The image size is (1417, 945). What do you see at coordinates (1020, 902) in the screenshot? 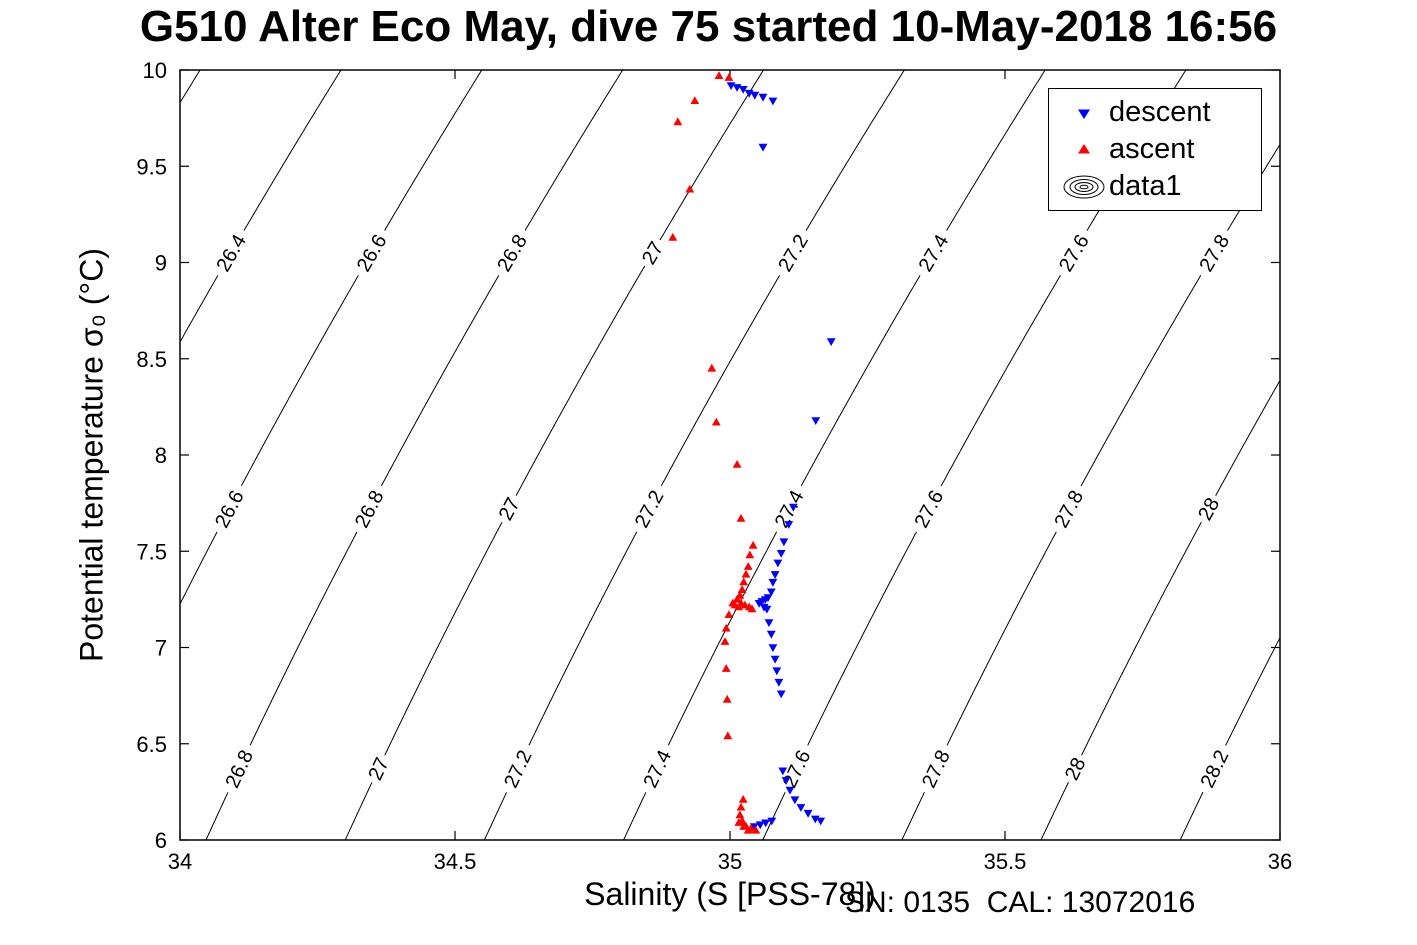
I see `serial-cal-note: SN: 0135 CAL: 13072016` at bounding box center [1020, 902].